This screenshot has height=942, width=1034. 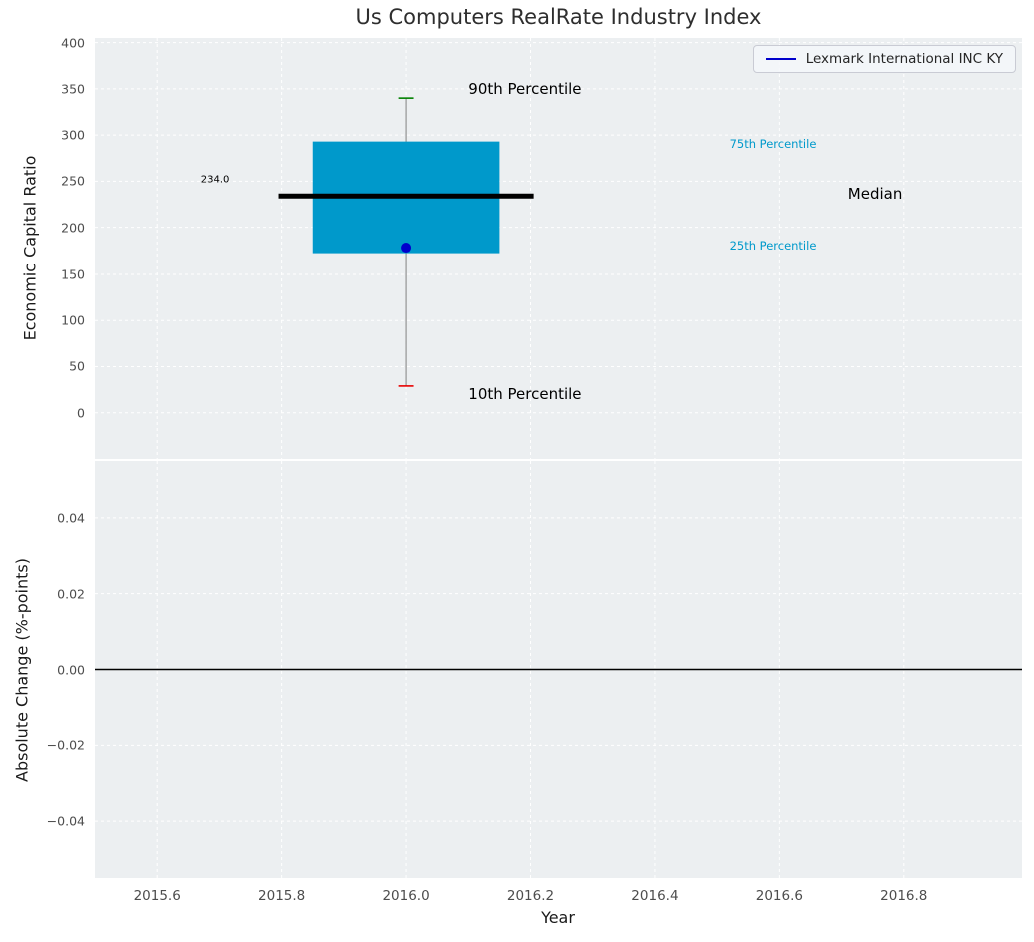 What do you see at coordinates (525, 88) in the screenshot?
I see `annotation-90th-percentile: 90th Percentile` at bounding box center [525, 88].